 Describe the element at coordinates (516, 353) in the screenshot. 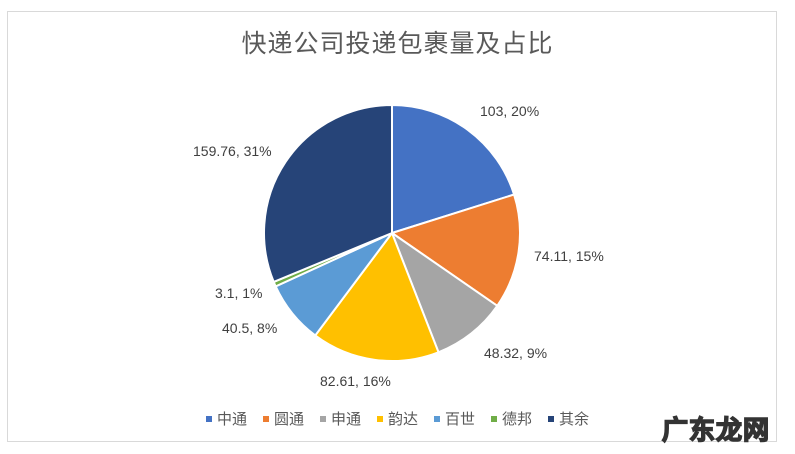

I see `data-label-shentong: 48.32, 9%` at that location.